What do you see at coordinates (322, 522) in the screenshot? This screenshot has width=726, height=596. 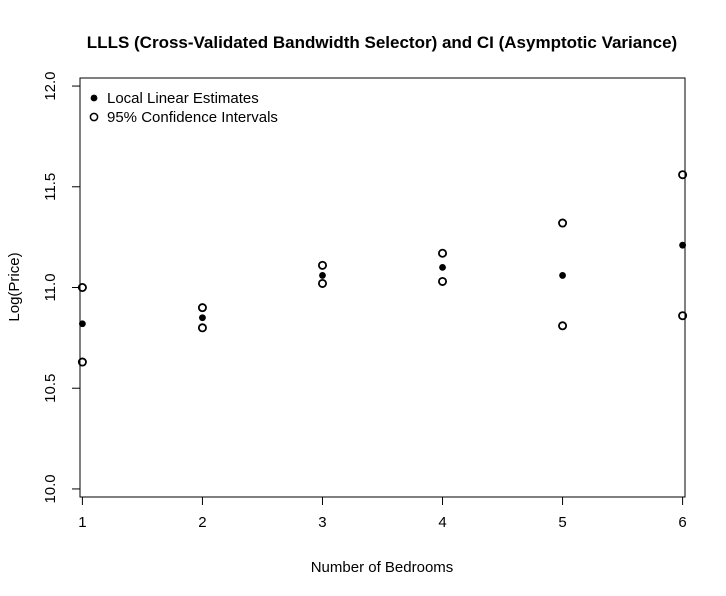 I see `x-tick-label: 3` at bounding box center [322, 522].